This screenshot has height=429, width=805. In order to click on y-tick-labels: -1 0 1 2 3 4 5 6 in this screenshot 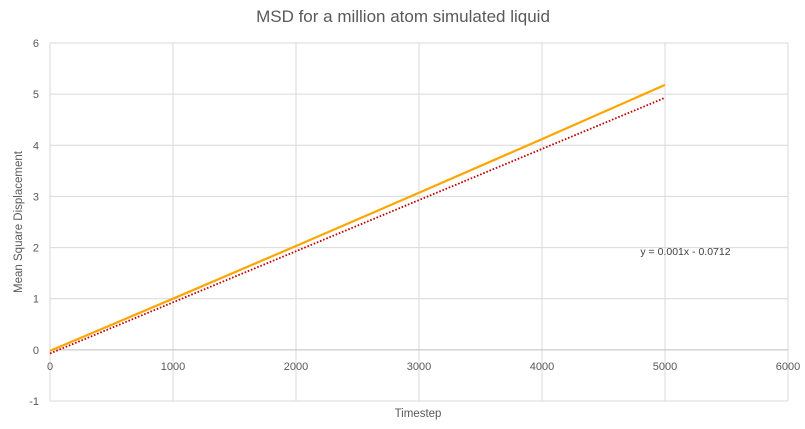, I will do `click(34, 223)`.